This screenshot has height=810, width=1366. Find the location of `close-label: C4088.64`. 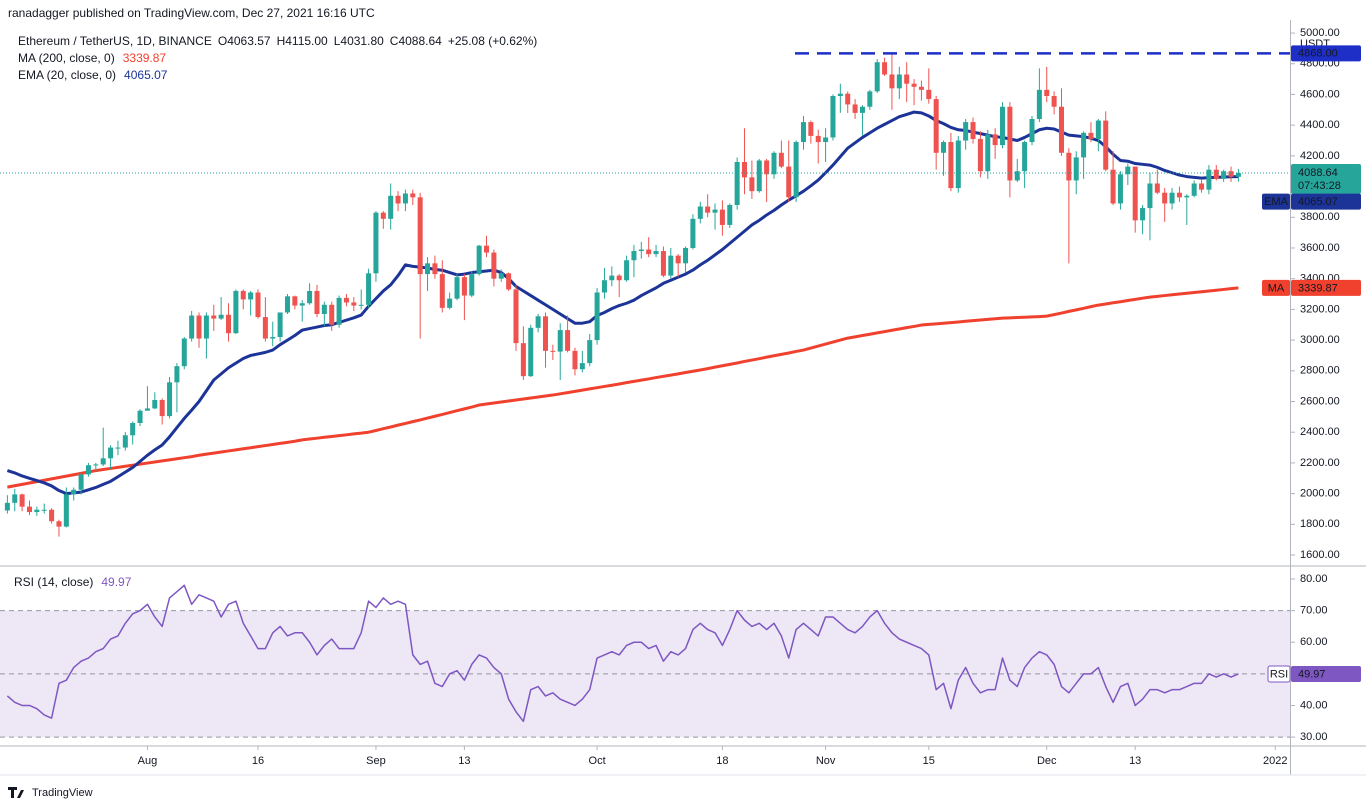

close-label: C4088.64 is located at coordinates (416, 41).